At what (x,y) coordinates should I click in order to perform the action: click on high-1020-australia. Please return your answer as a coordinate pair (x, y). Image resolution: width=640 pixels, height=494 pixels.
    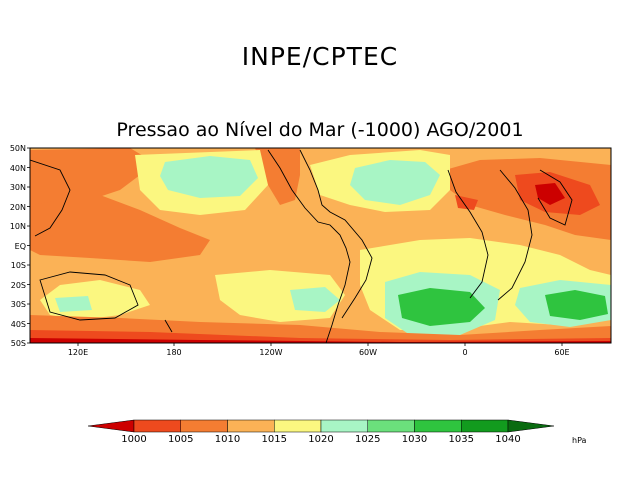
    Looking at the image, I should click on (73, 304).